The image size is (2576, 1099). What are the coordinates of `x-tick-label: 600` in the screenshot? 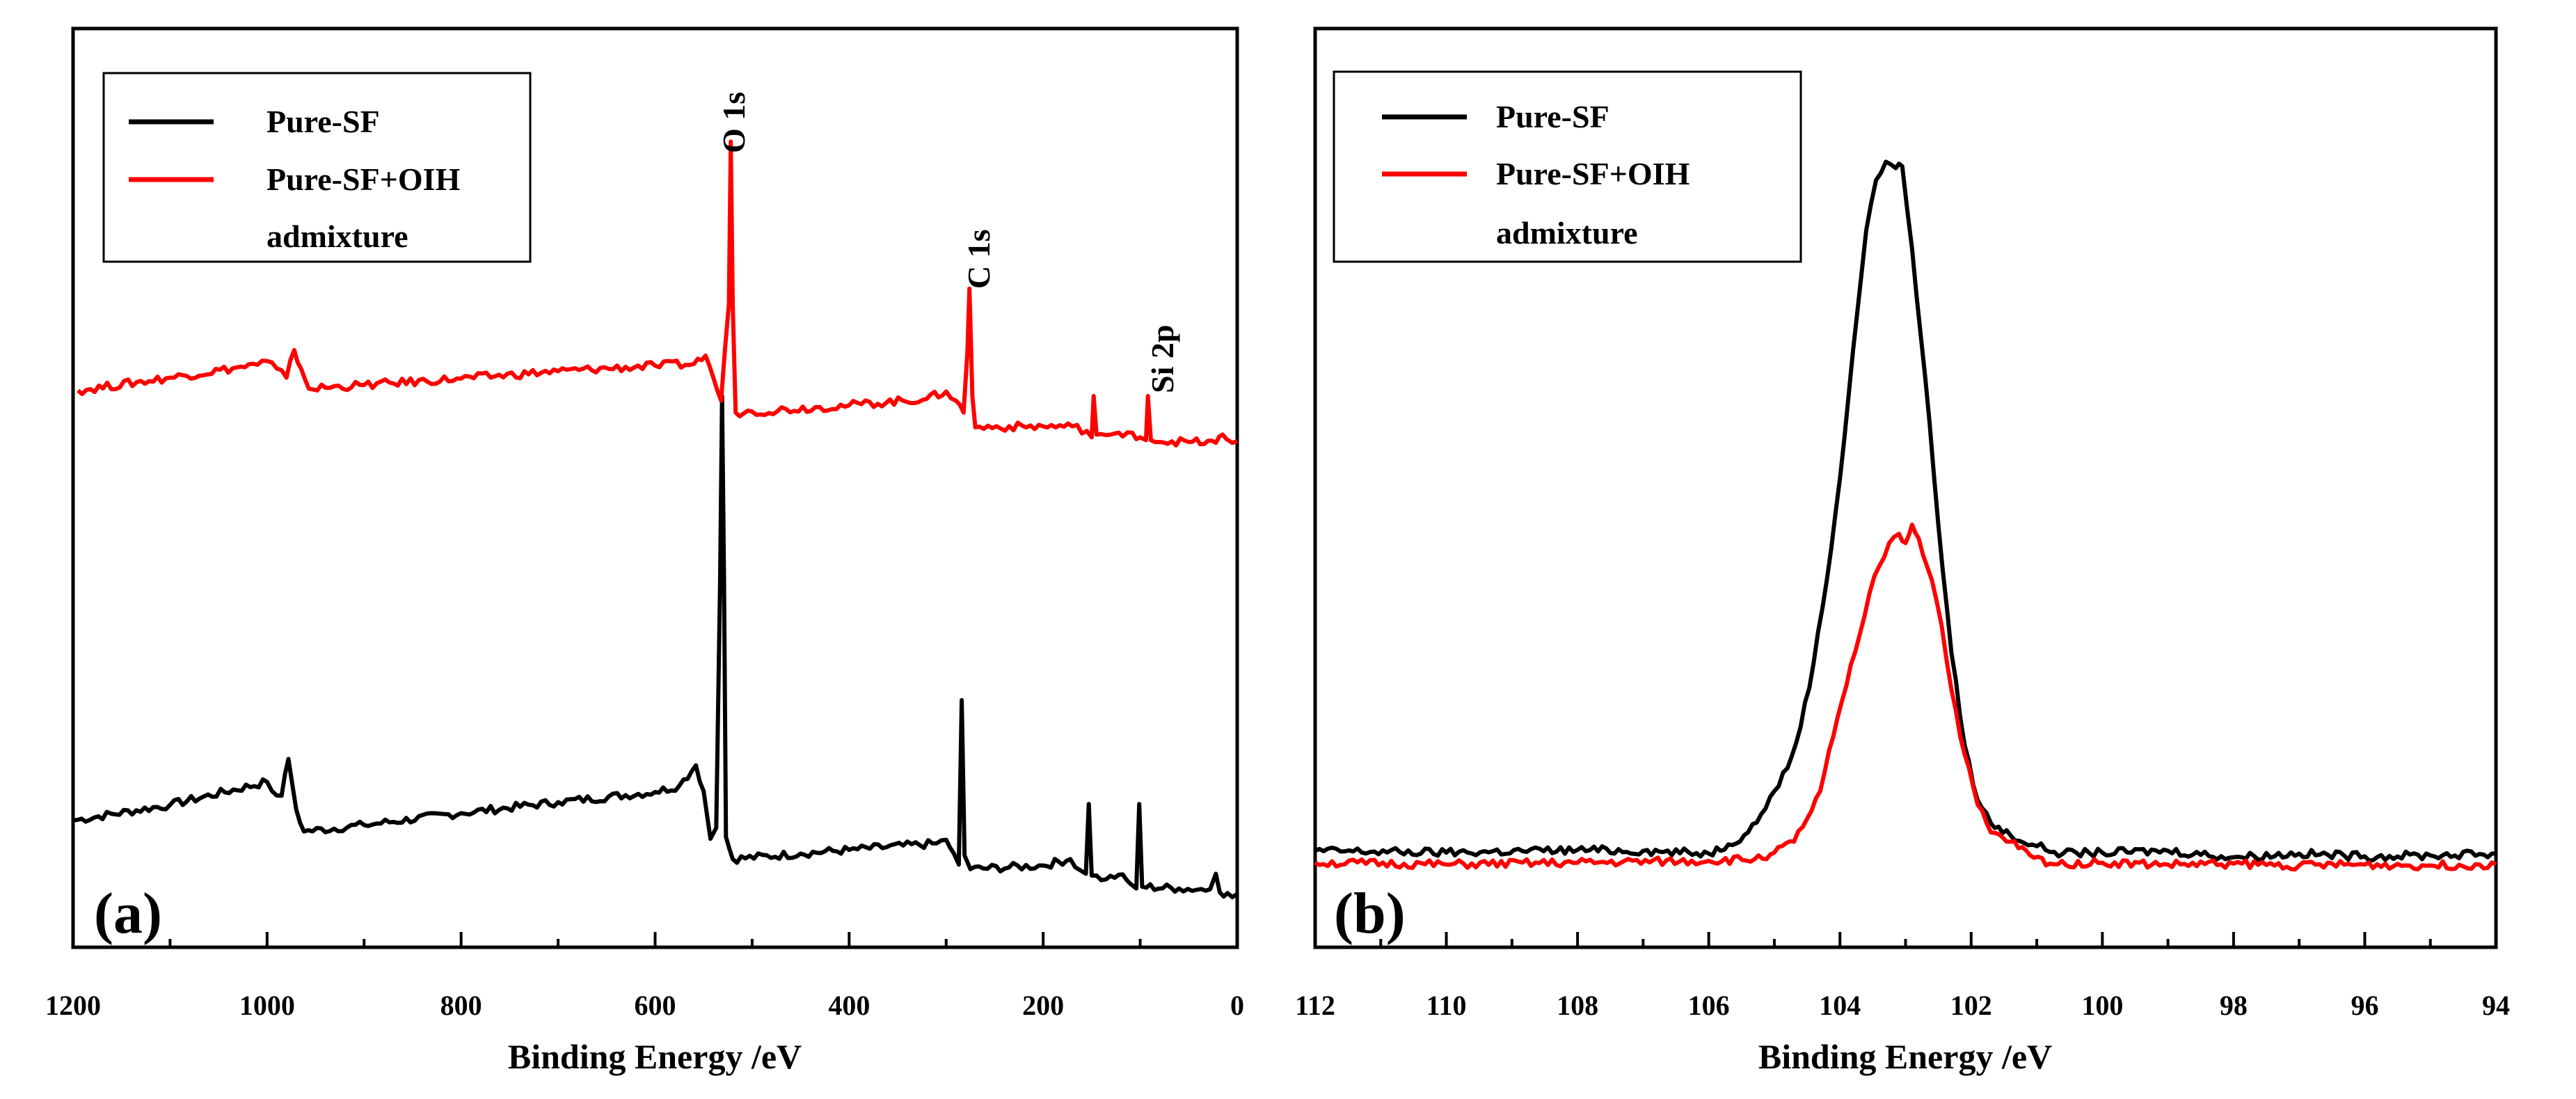 It's located at (655, 1005).